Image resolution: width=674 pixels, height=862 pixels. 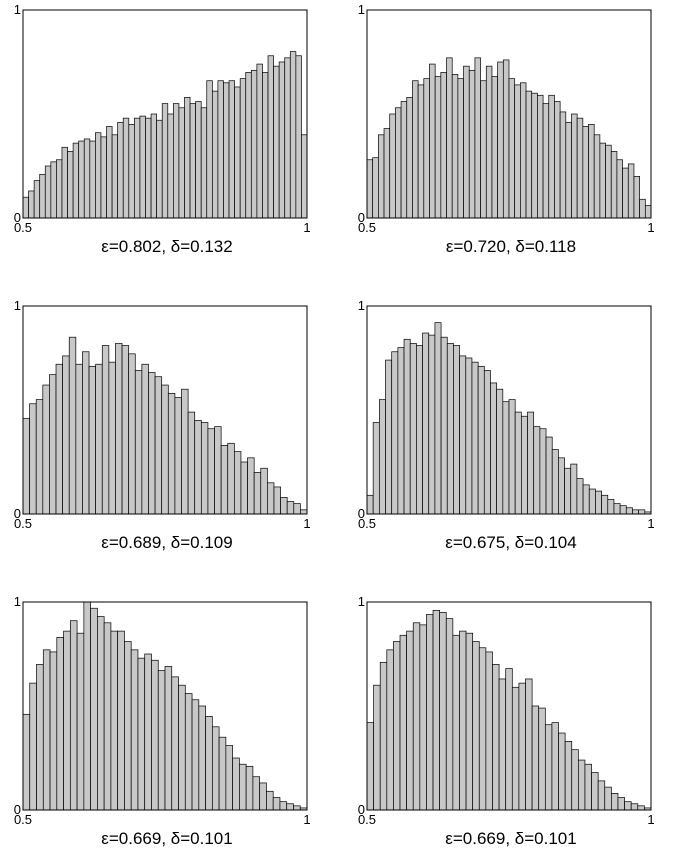 What do you see at coordinates (166, 542) in the screenshot?
I see `histogram-caption: ε=0.689, δ=0.109` at bounding box center [166, 542].